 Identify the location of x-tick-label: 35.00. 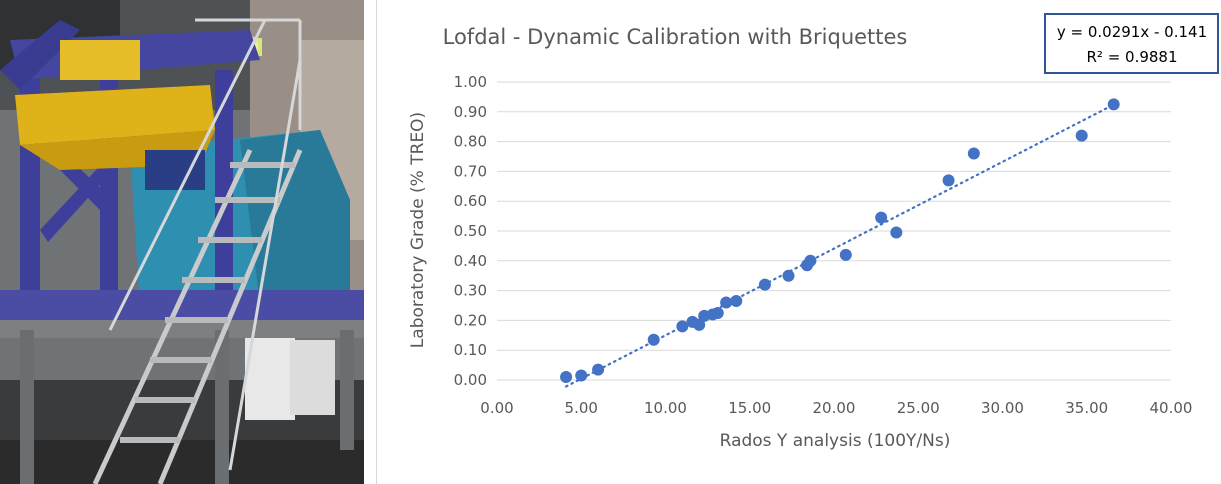
(1086, 408).